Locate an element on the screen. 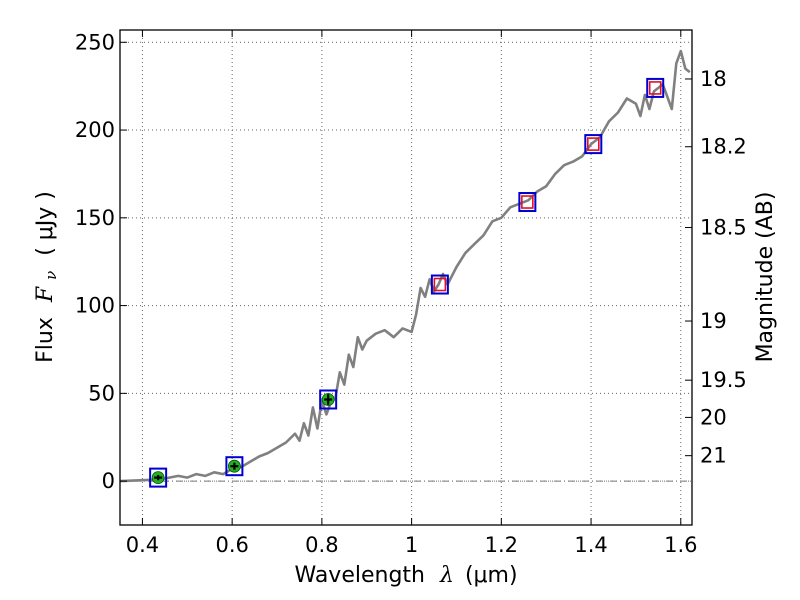 The width and height of the screenshot is (800, 600). right-tick-label: 21 is located at coordinates (713, 456).